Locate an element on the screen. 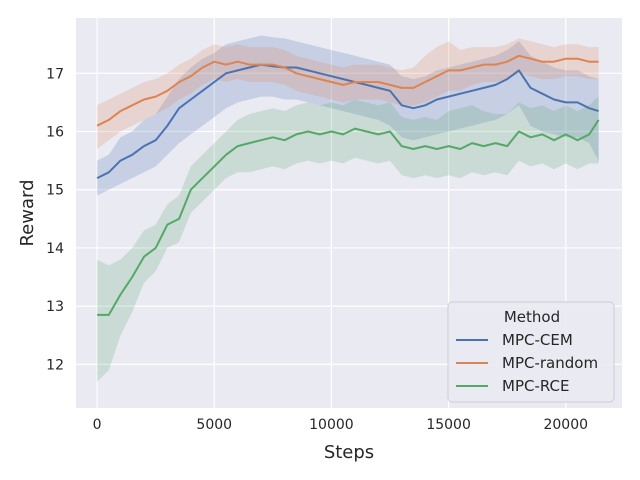 Image resolution: width=640 pixels, height=480 pixels. legend-title: Method is located at coordinates (532, 317).